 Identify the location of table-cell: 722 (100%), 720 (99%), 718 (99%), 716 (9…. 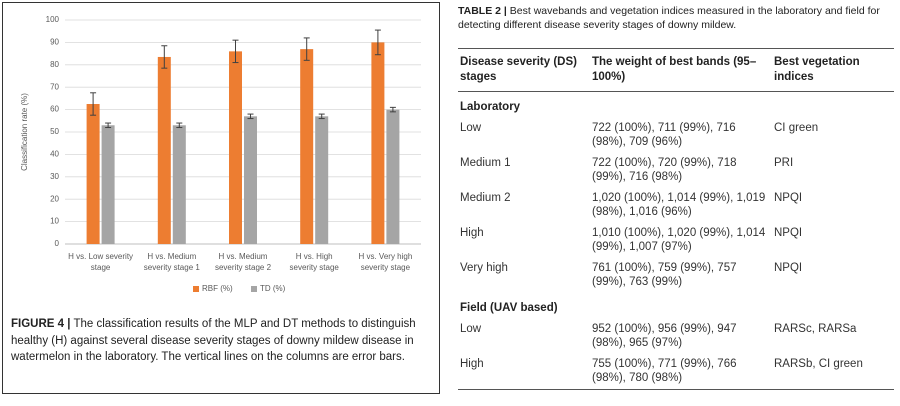
(664, 170).